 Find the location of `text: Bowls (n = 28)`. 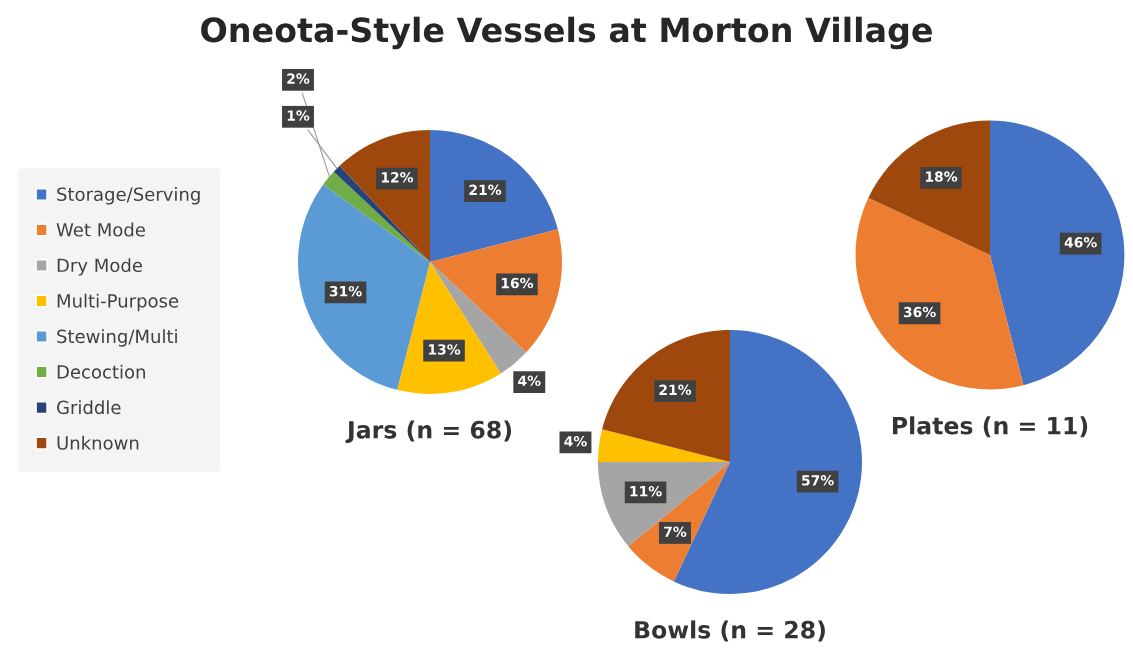

text: Bowls (n = 28) is located at coordinates (730, 631).